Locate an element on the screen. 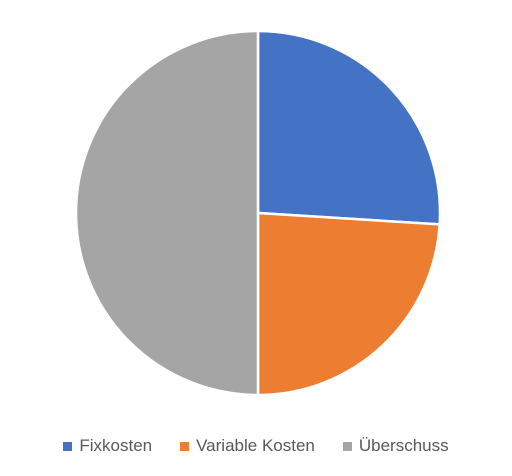  legend-label-variable-kosten: Variable Kosten is located at coordinates (255, 445).